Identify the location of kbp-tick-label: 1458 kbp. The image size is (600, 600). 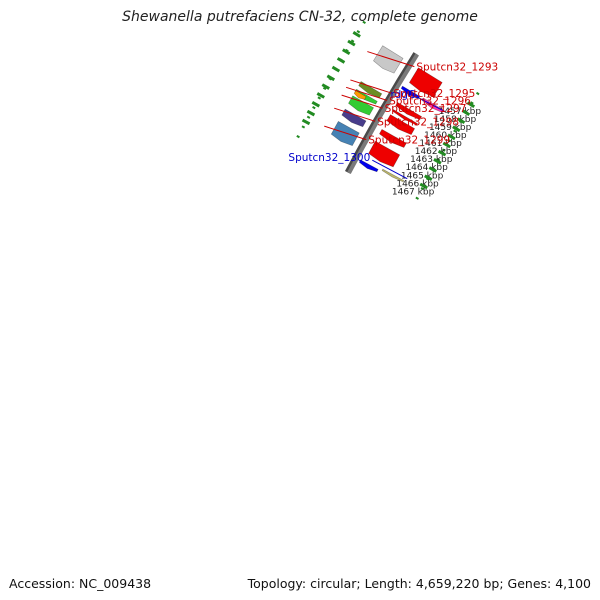
(455, 120).